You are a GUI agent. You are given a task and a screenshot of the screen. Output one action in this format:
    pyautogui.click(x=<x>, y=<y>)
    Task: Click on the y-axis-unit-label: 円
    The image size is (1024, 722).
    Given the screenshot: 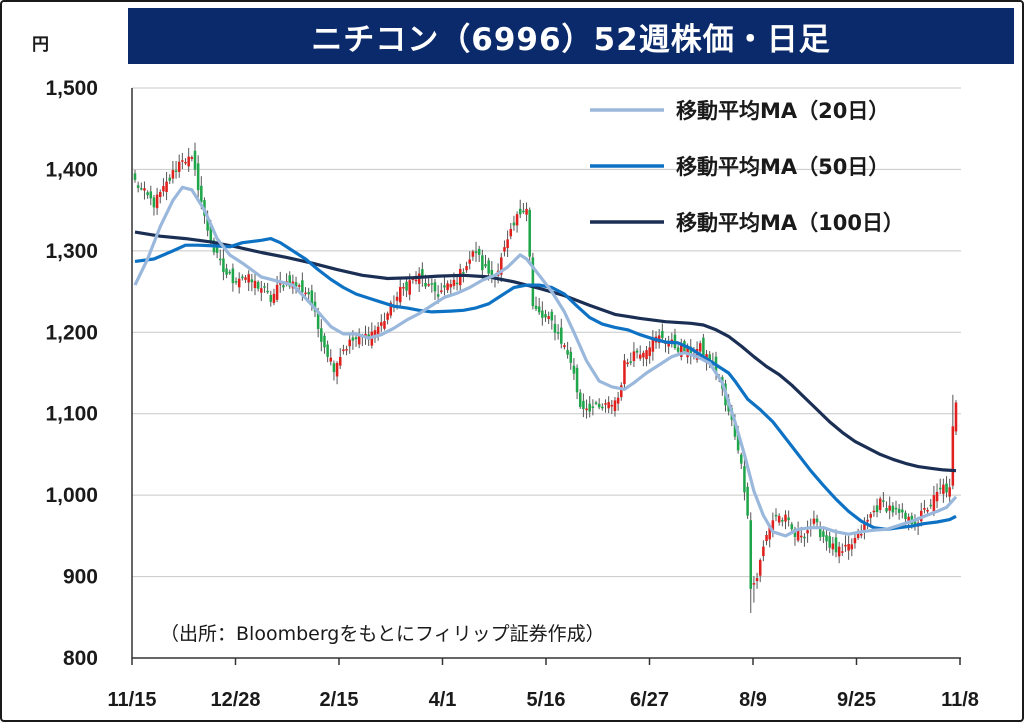 What is the action you would take?
    pyautogui.click(x=40, y=45)
    